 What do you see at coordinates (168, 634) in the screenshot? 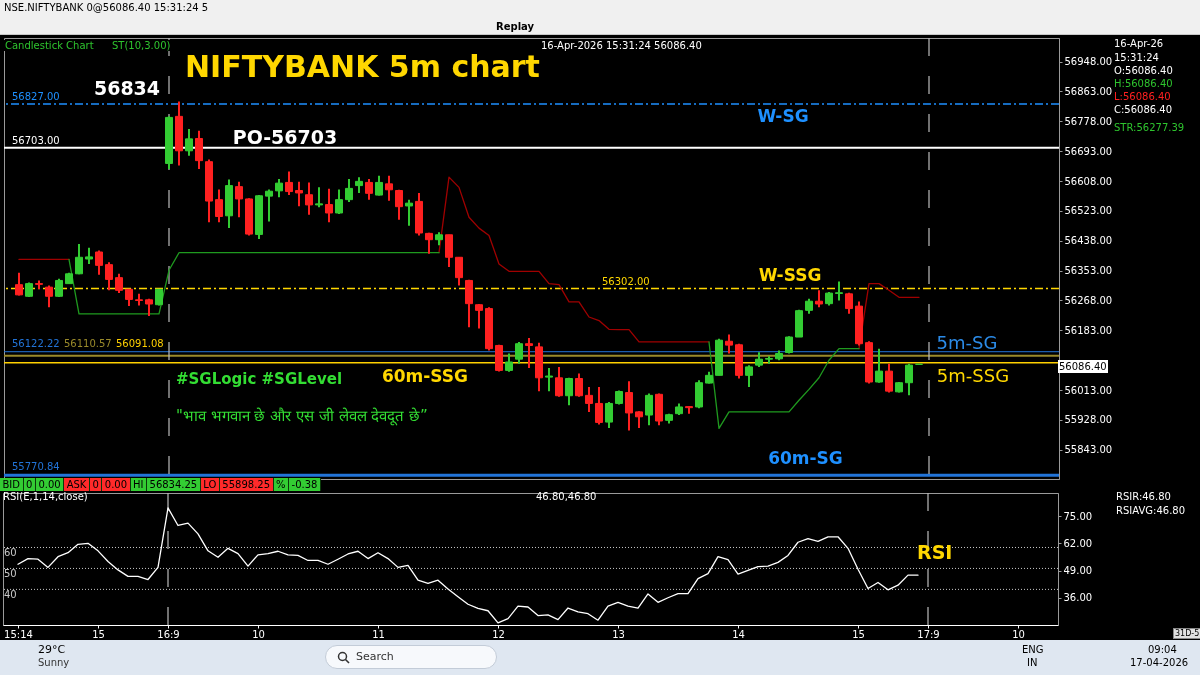
I see `x-tick-label: 16:9` at bounding box center [168, 634].